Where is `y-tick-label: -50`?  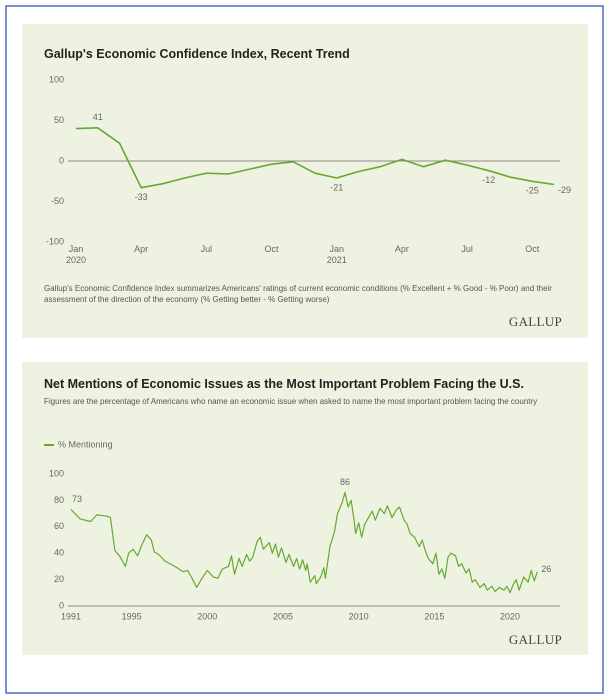
y-tick-label: -50 is located at coordinates (57, 201).